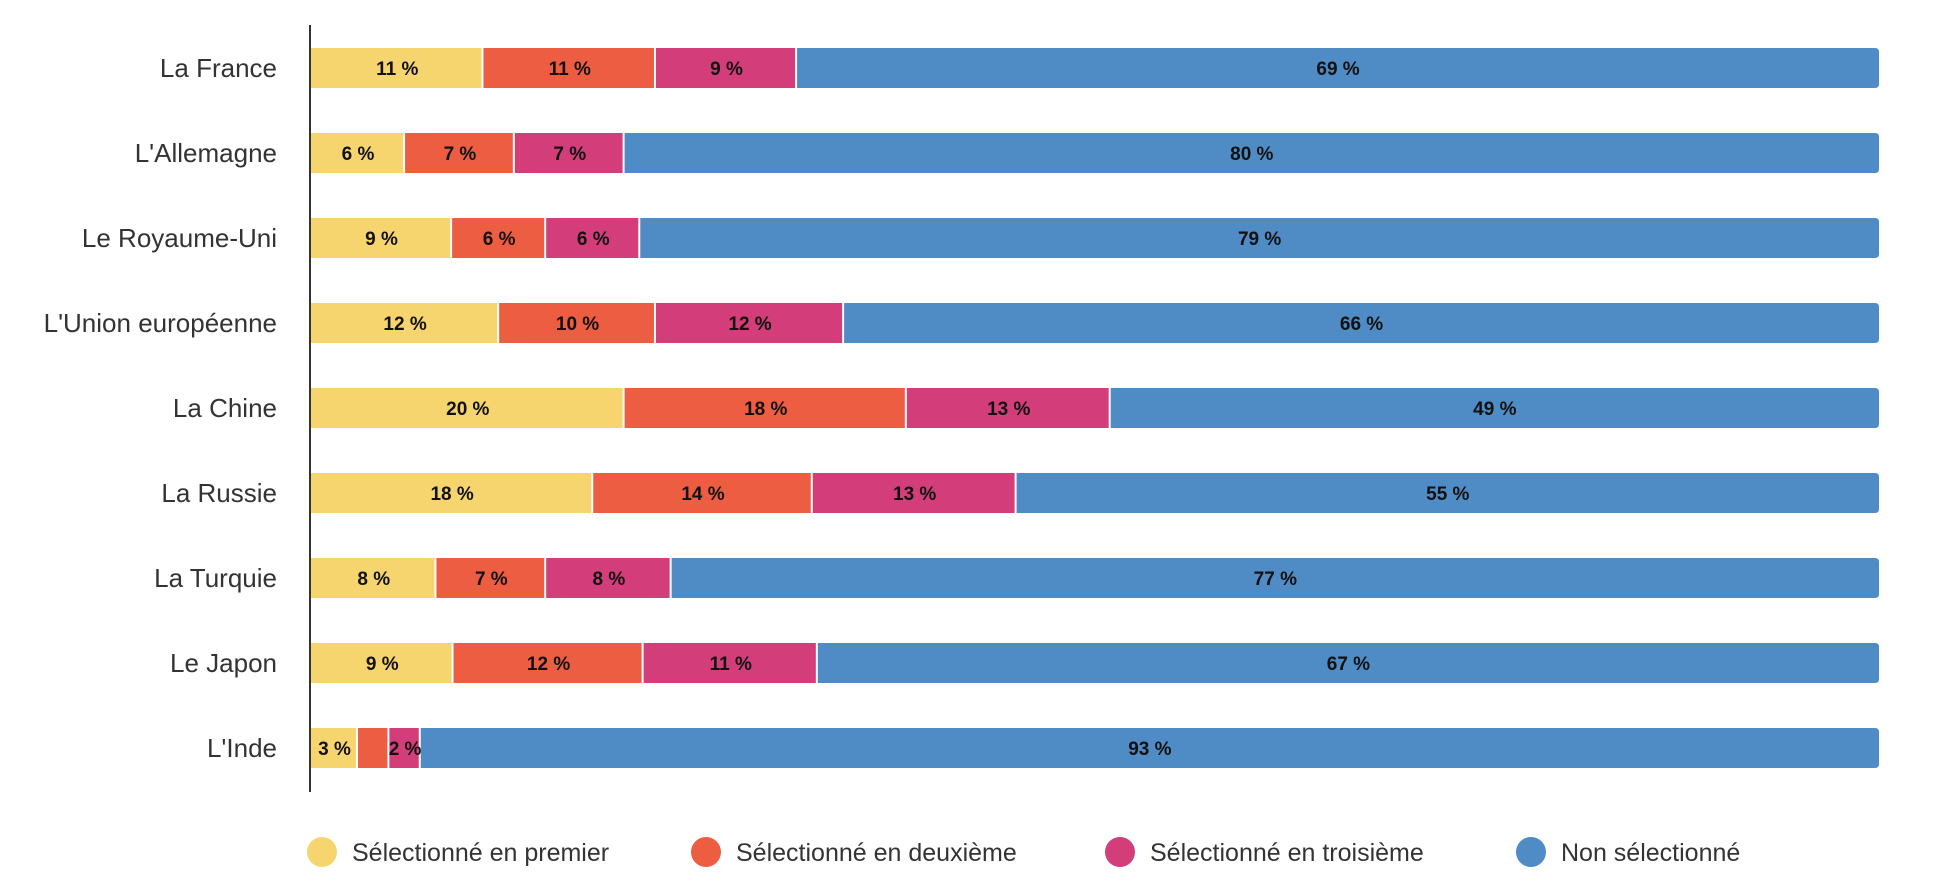 This screenshot has width=1954, height=896. I want to click on data-label: 77 %, so click(1275, 579).